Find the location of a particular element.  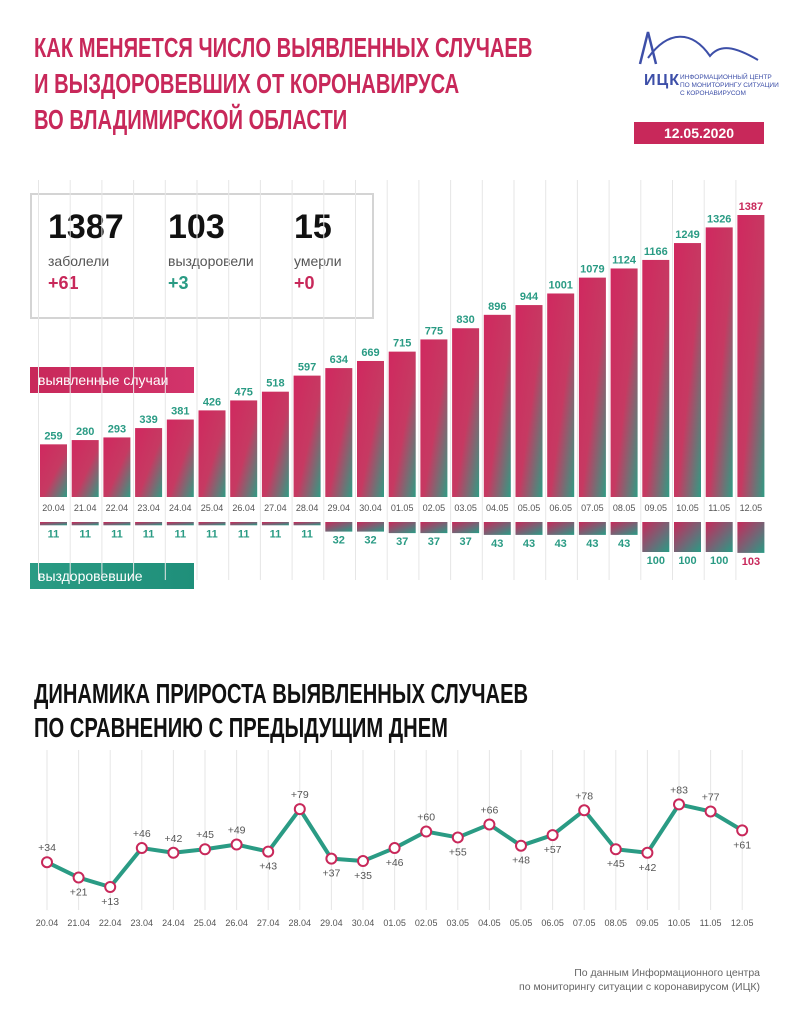

bar-cases-label: 518 is located at coordinates (275, 384).